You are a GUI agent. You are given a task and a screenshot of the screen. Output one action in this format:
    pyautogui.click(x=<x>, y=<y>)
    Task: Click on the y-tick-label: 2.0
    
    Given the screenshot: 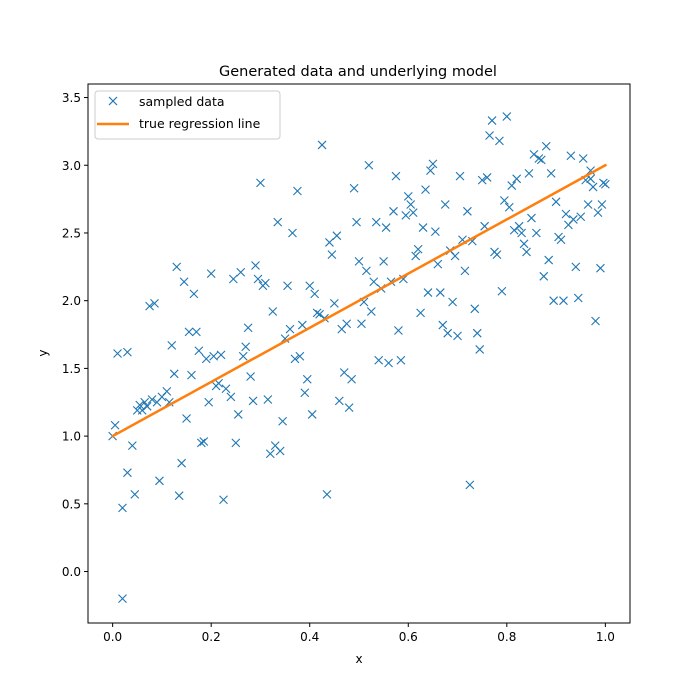 What is the action you would take?
    pyautogui.click(x=71, y=301)
    